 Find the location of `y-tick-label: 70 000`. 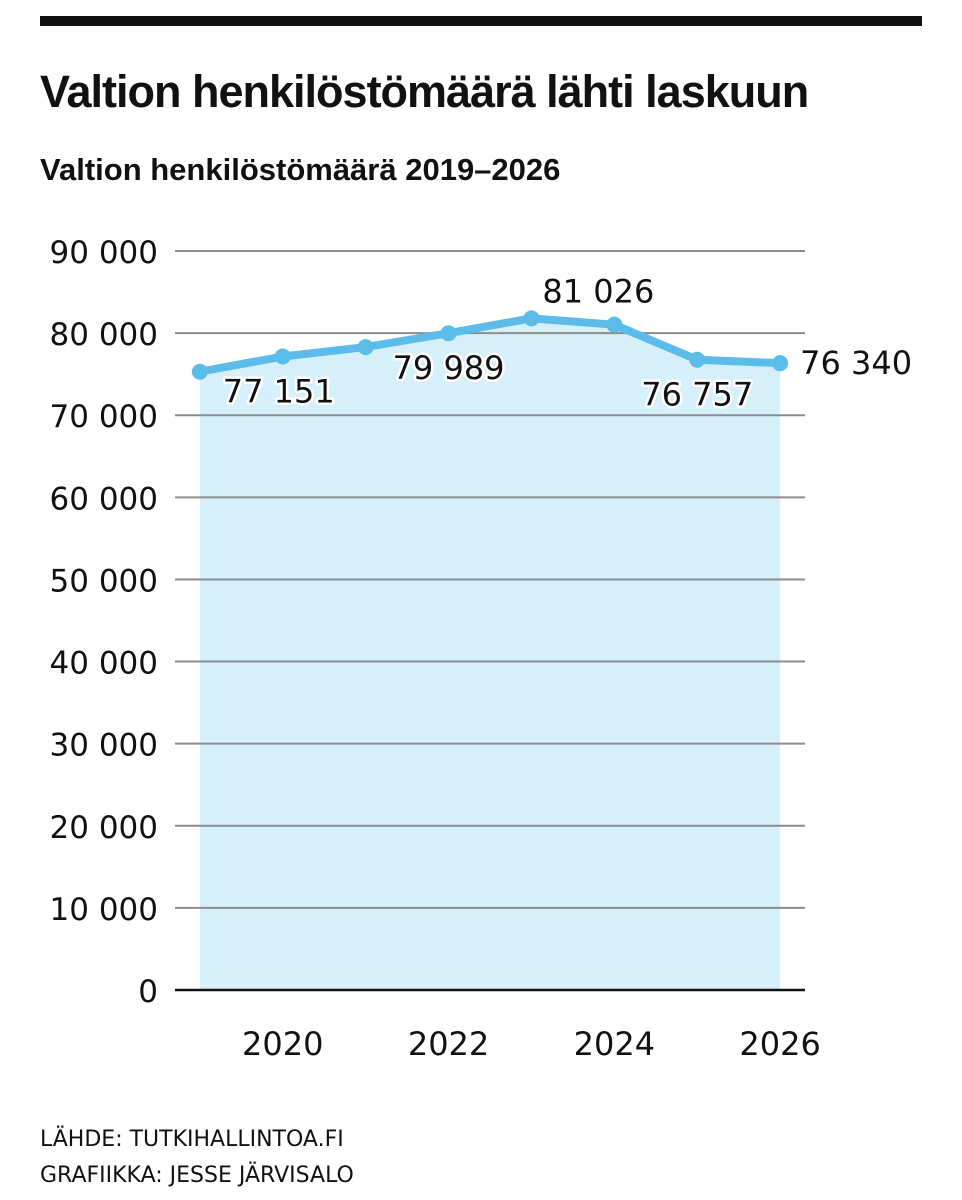

y-tick-label: 70 000 is located at coordinates (104, 417).